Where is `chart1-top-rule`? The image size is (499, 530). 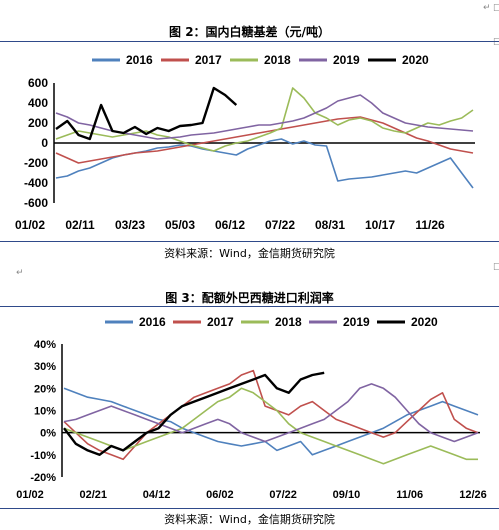
chart1-top-rule is located at coordinates (249, 41).